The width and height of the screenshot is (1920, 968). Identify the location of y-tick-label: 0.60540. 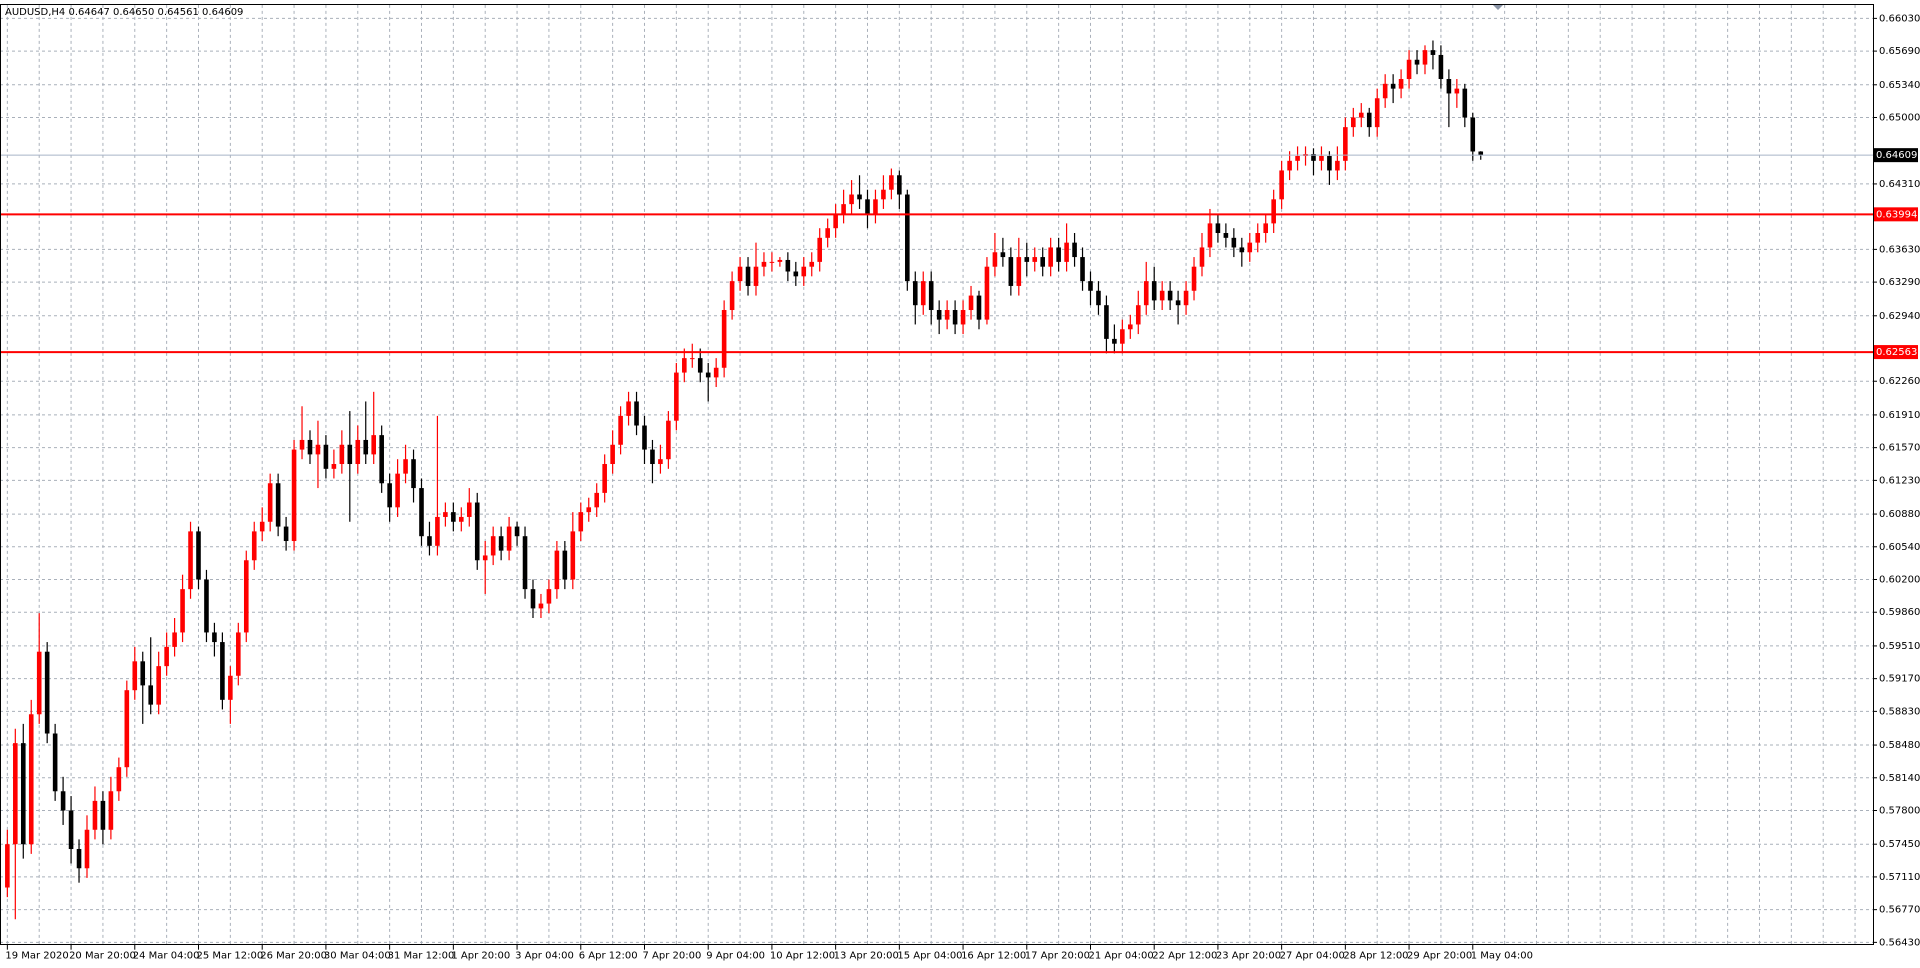
(1899, 547).